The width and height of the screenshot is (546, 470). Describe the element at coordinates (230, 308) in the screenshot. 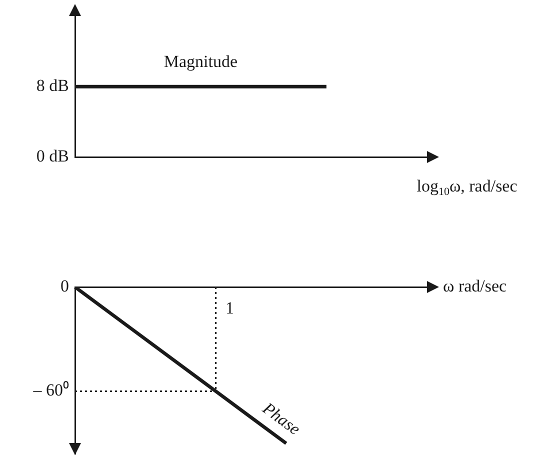

I see `x-tick-label: 1` at that location.